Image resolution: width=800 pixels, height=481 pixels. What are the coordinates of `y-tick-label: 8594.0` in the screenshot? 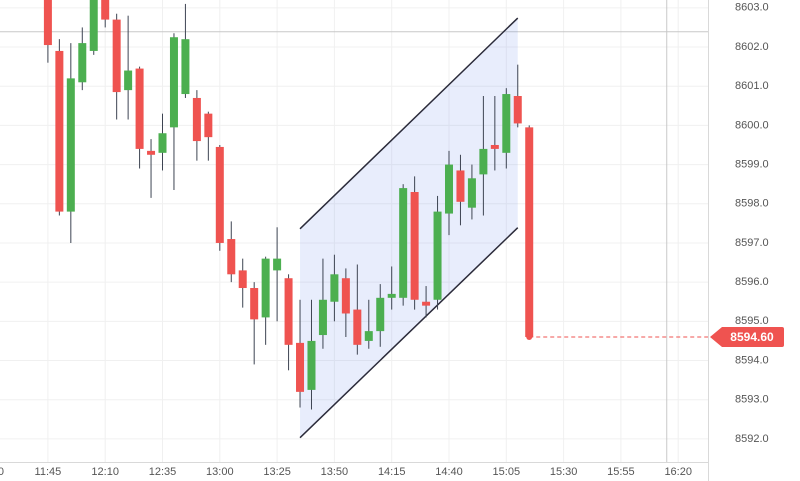 It's located at (752, 360).